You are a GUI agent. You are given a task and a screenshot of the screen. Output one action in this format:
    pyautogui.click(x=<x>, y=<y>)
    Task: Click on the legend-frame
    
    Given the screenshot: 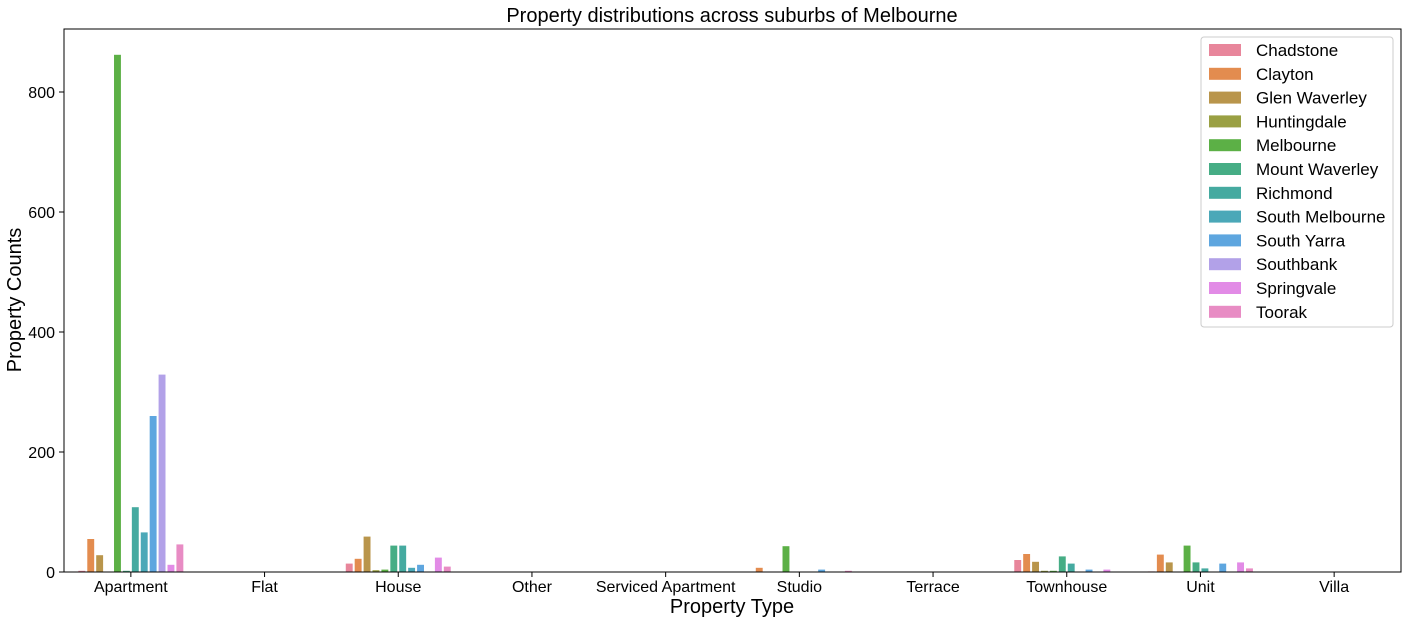 What is the action you would take?
    pyautogui.click(x=1297, y=182)
    